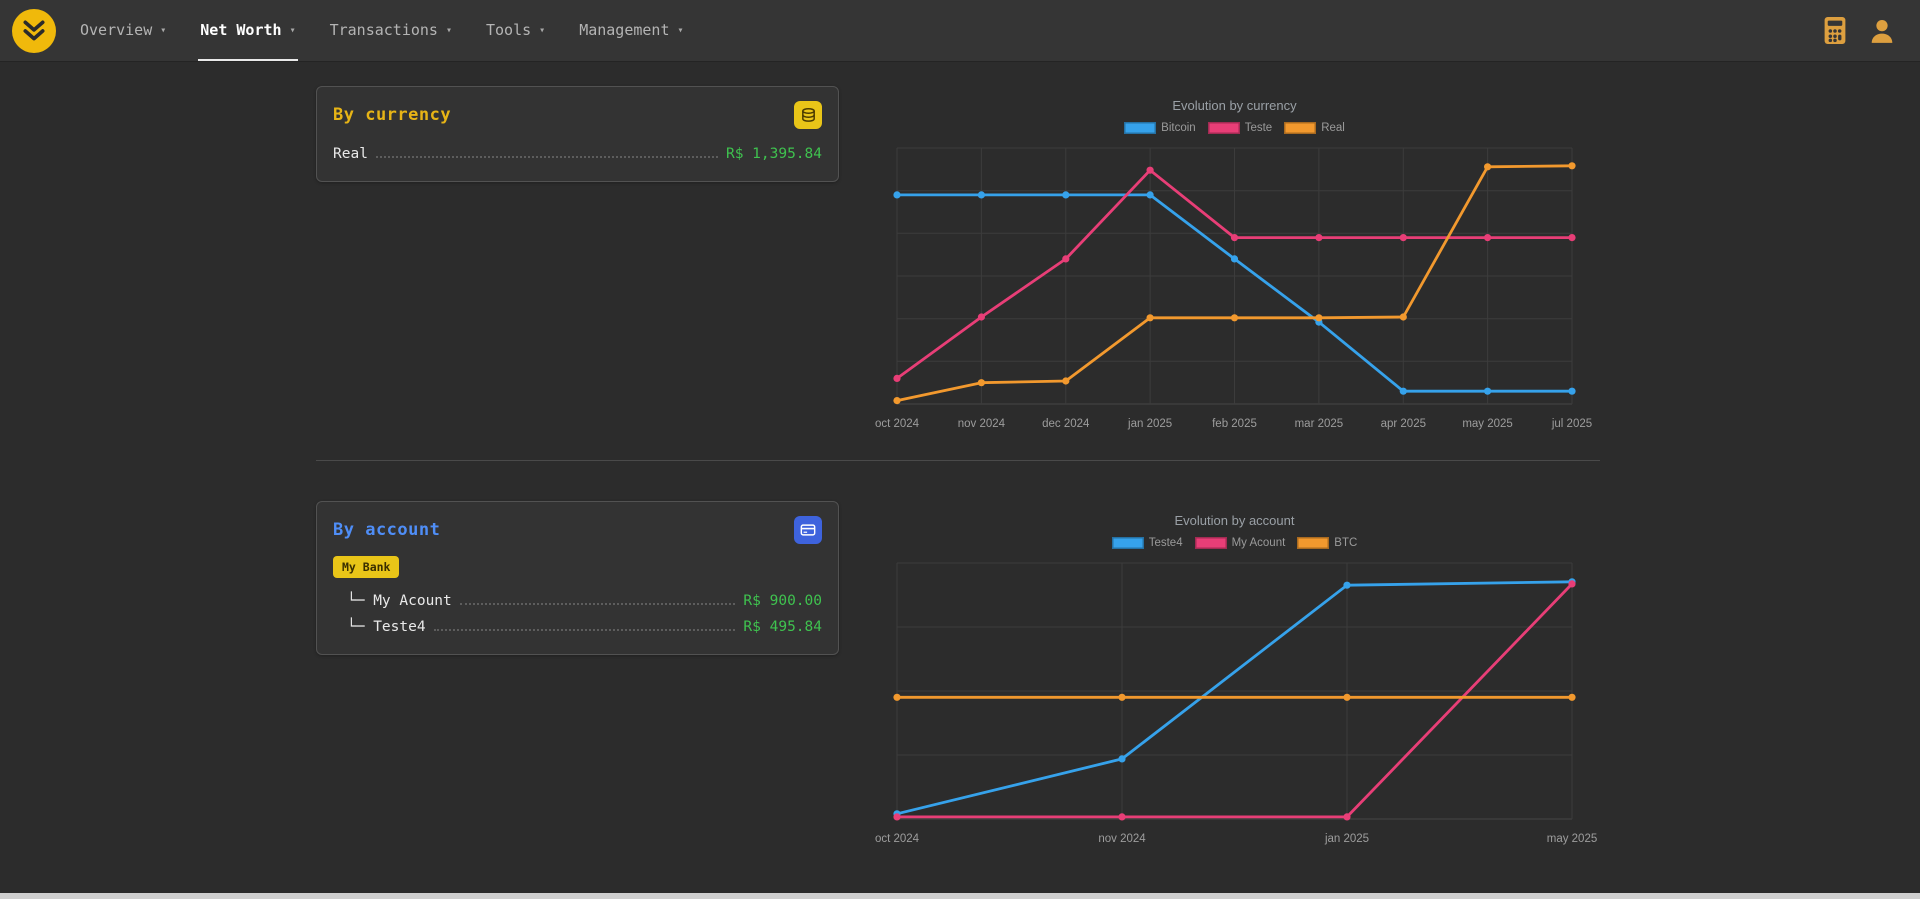 This screenshot has height=899, width=1920. What do you see at coordinates (782, 627) in the screenshot?
I see `account-value: R$ 495.84` at bounding box center [782, 627].